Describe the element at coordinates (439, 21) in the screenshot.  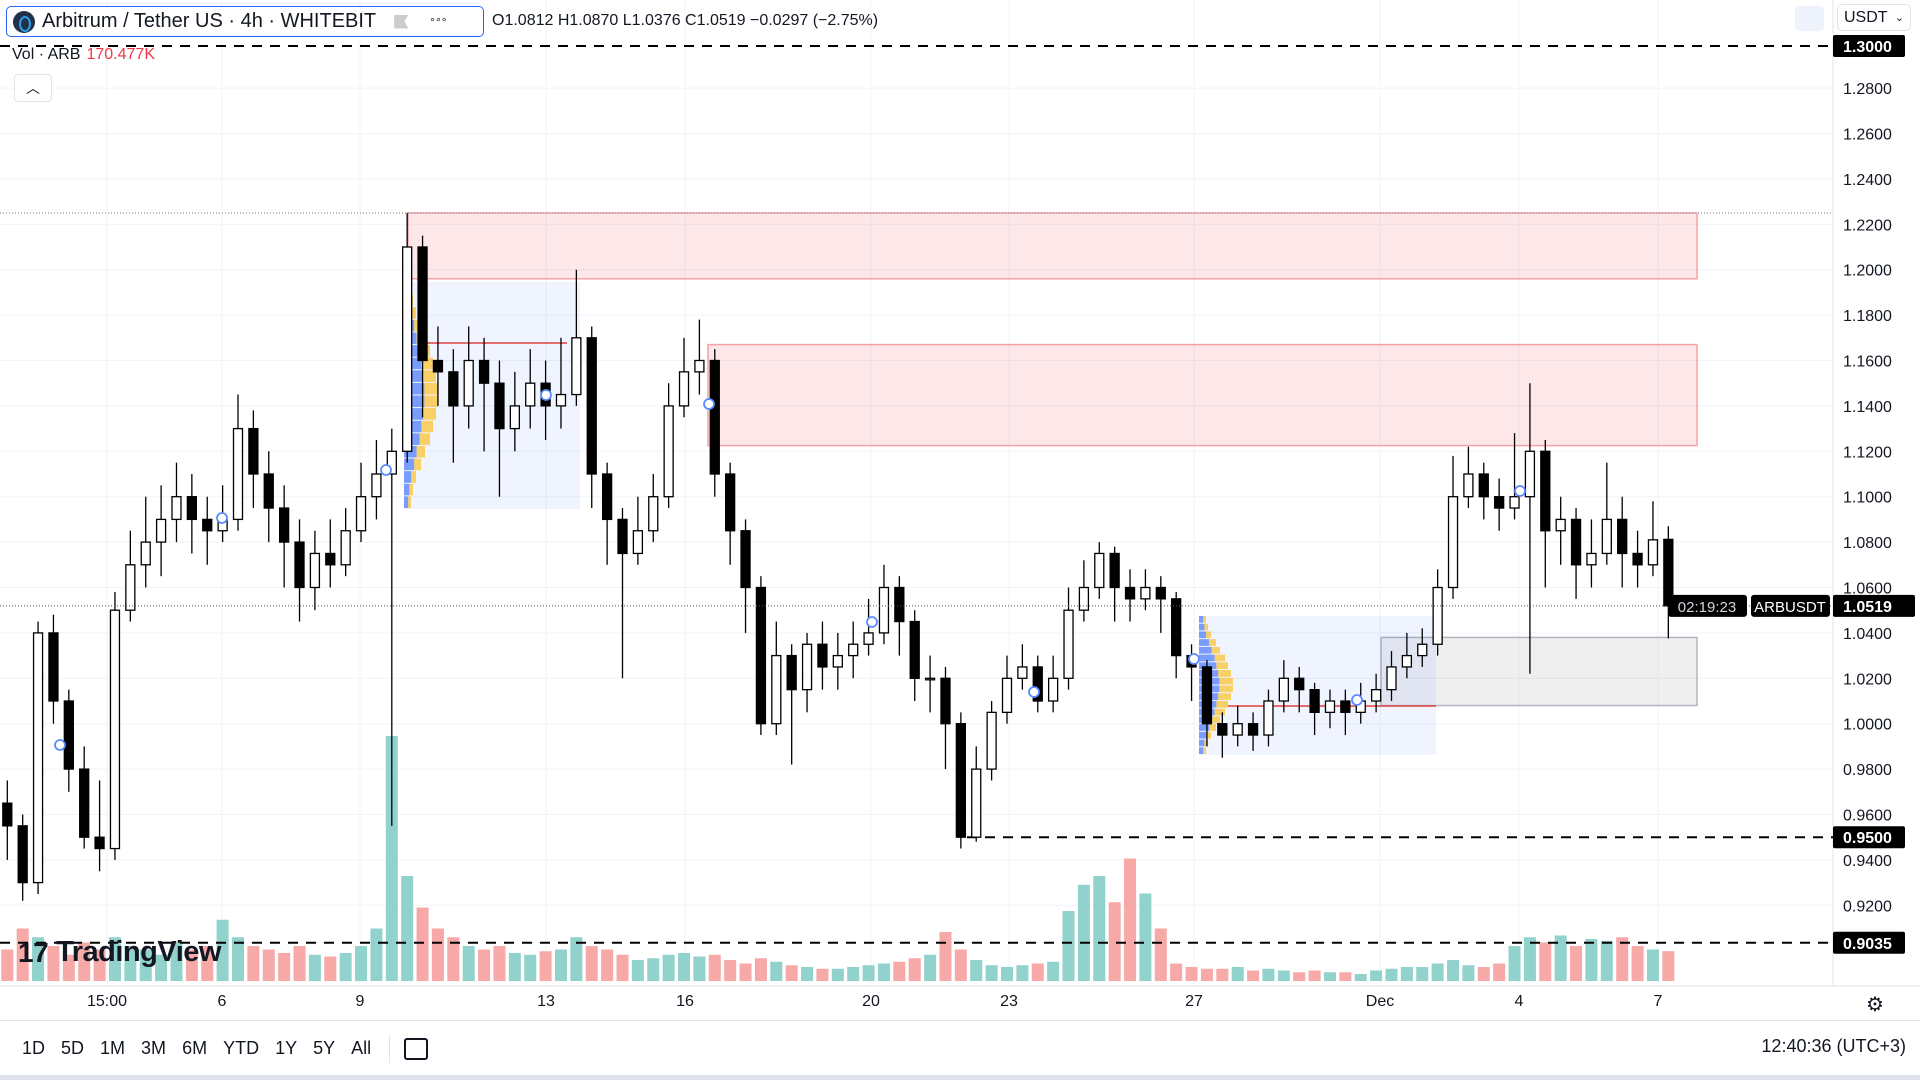
I see `more-icon: °°°` at that location.